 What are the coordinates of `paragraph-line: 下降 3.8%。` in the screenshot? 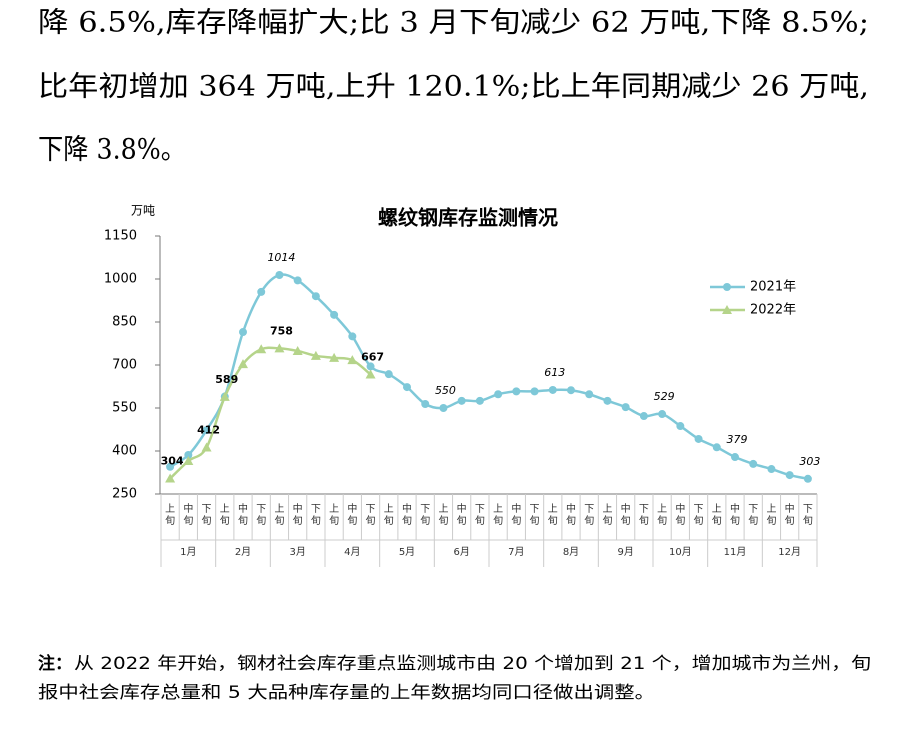 It's located at (112, 149).